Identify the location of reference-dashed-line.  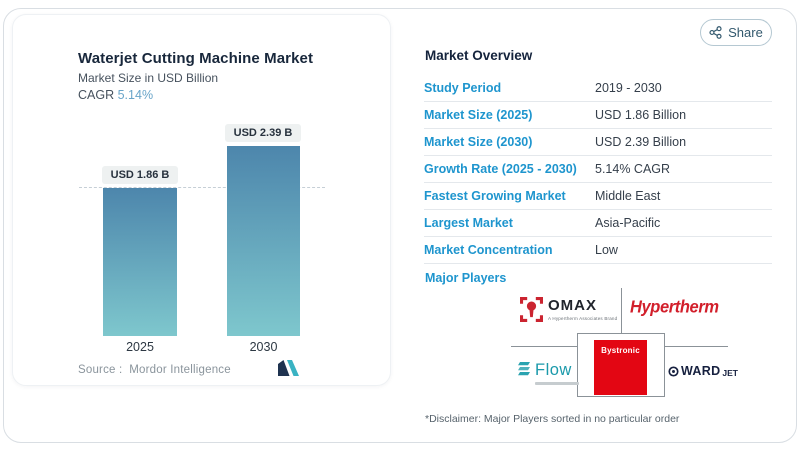
(202, 187).